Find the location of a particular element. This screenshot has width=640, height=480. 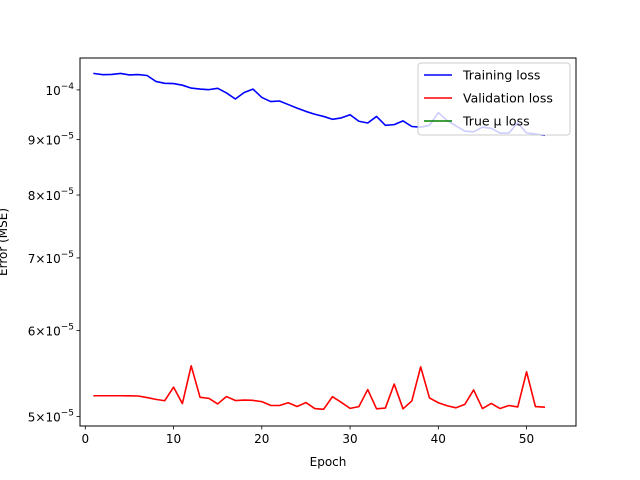

series-validation-loss is located at coordinates (319, 387).